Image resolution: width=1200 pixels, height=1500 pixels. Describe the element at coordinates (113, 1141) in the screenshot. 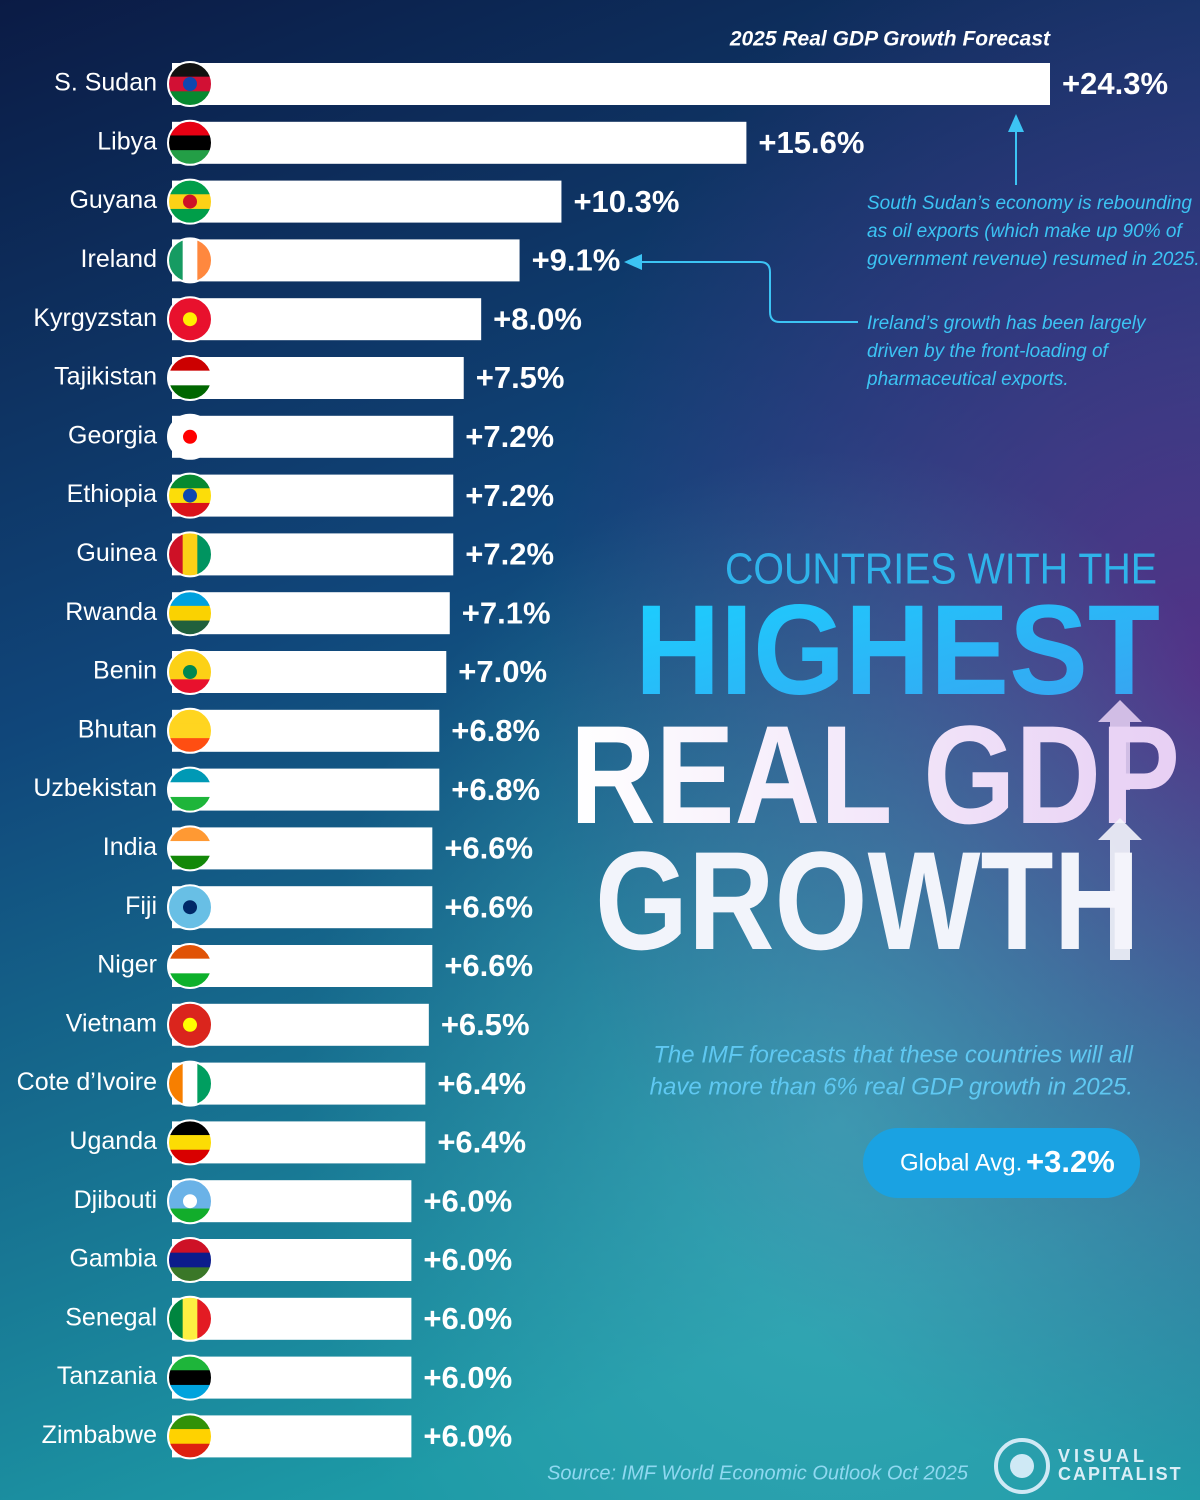

I see `category-label: Uganda` at that location.